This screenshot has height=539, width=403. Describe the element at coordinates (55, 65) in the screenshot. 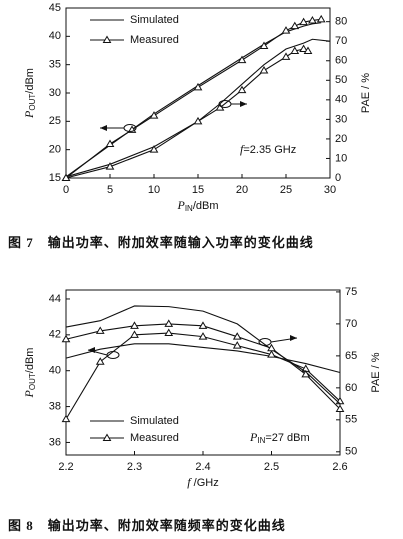

I see `y-tick-label: 35` at that location.